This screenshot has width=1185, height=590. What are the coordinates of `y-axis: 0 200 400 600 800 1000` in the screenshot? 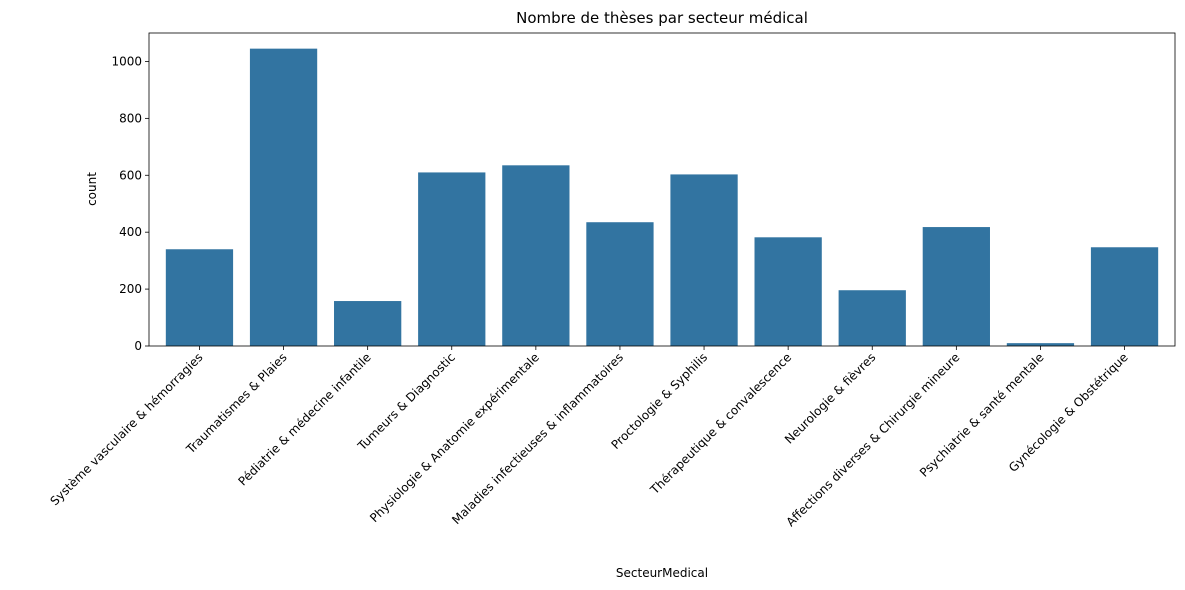 It's located at (130, 203).